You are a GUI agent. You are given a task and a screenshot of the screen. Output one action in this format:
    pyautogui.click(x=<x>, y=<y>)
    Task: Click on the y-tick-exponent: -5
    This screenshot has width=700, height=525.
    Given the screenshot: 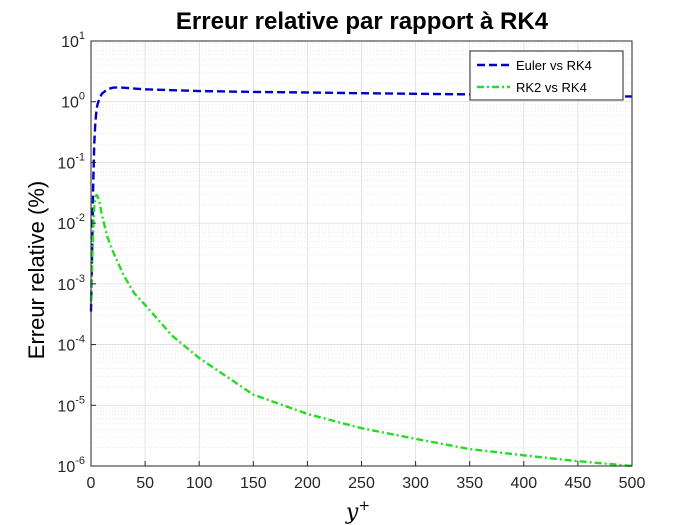 What is the action you would take?
    pyautogui.click(x=80, y=400)
    